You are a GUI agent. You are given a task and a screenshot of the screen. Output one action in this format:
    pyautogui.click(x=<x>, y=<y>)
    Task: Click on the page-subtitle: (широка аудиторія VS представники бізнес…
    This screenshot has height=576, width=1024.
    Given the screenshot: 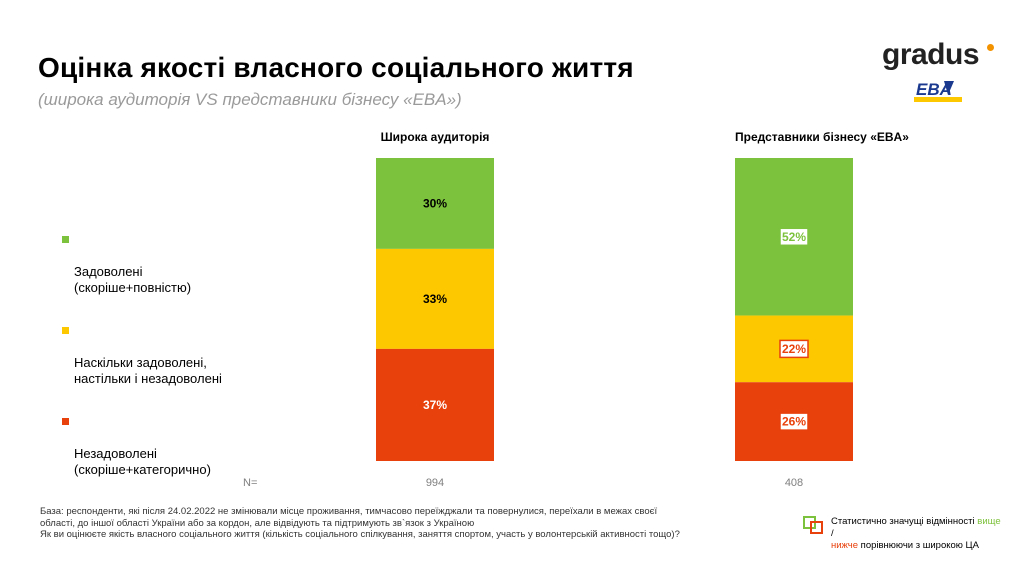 What is the action you would take?
    pyautogui.click(x=250, y=99)
    